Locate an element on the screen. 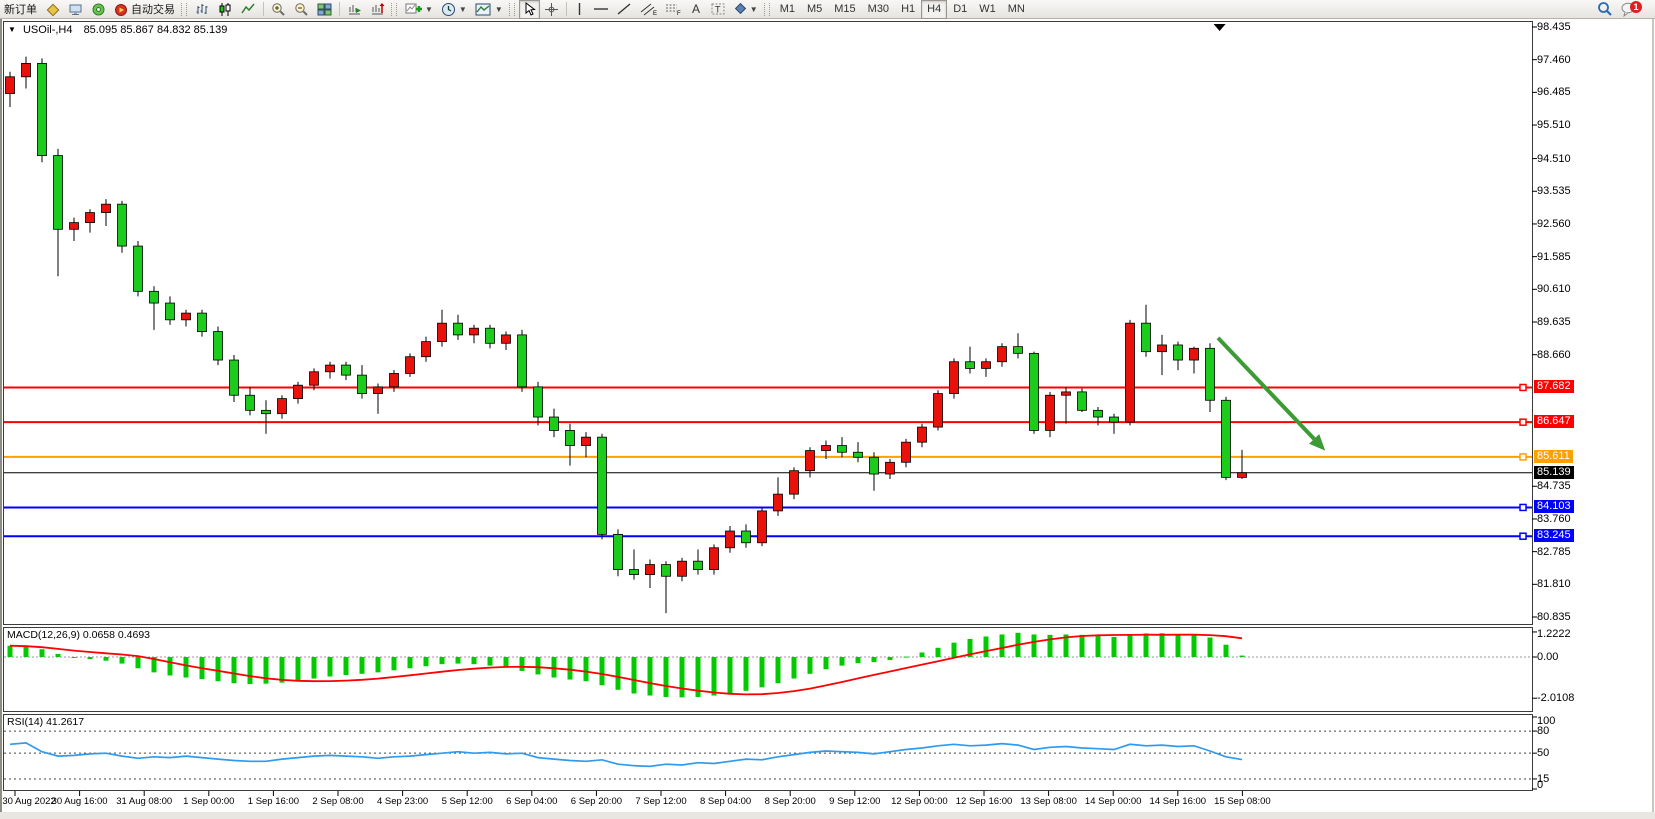  timeframe-bar: M1 M5 M15 M30 H1 H4 D1 W1 MN is located at coordinates (902, 9).